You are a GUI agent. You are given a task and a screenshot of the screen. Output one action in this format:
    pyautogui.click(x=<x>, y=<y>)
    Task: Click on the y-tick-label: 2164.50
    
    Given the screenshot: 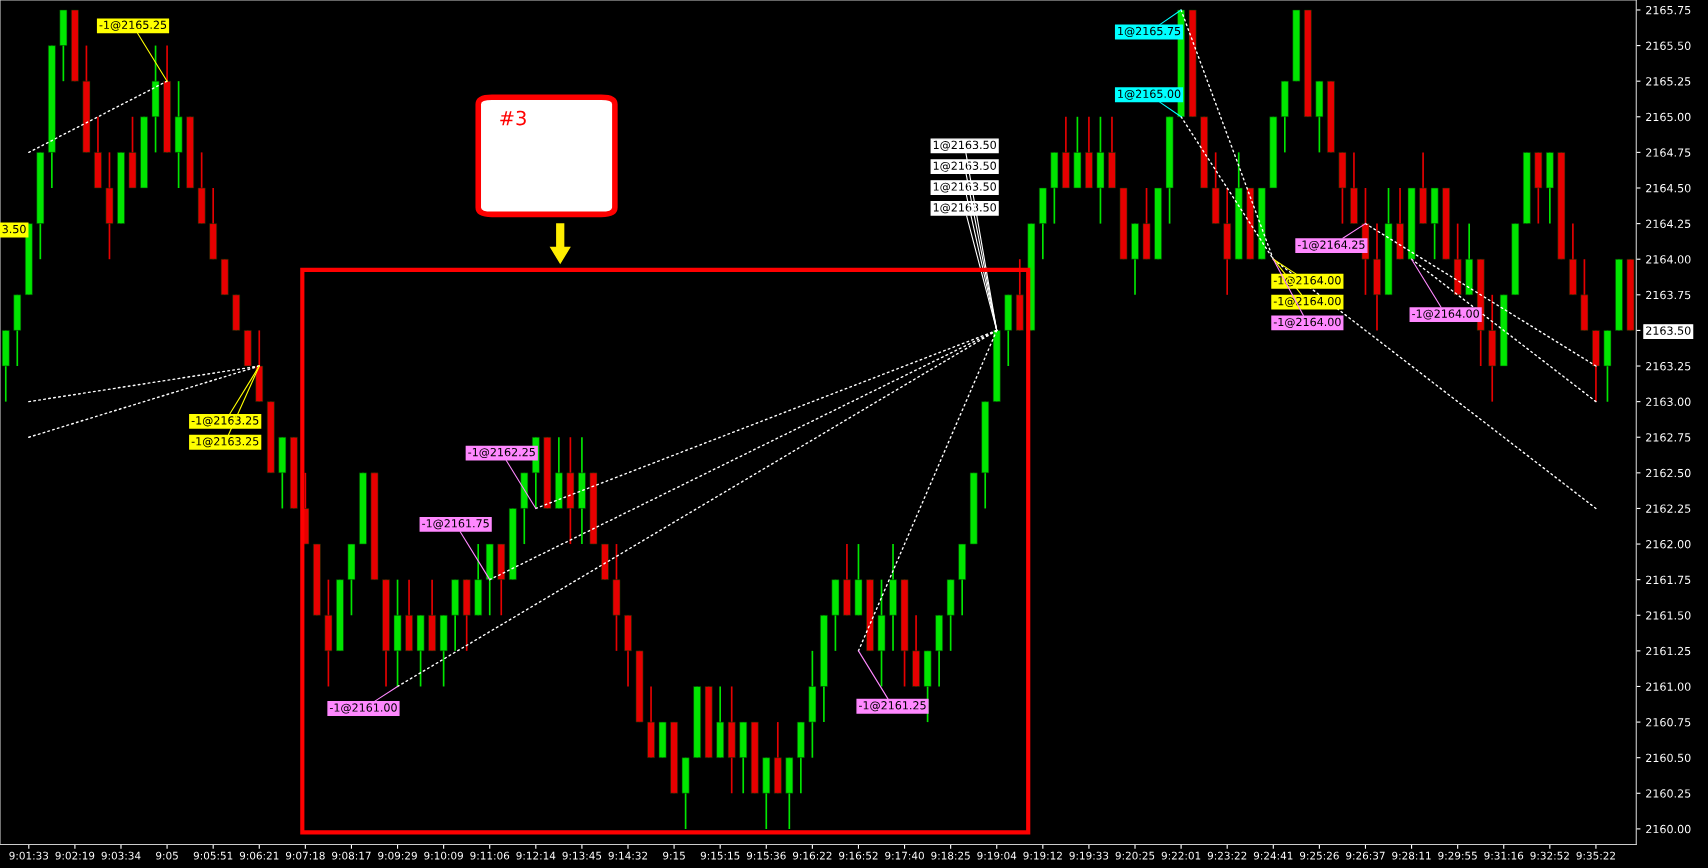 What is the action you would take?
    pyautogui.click(x=1668, y=188)
    